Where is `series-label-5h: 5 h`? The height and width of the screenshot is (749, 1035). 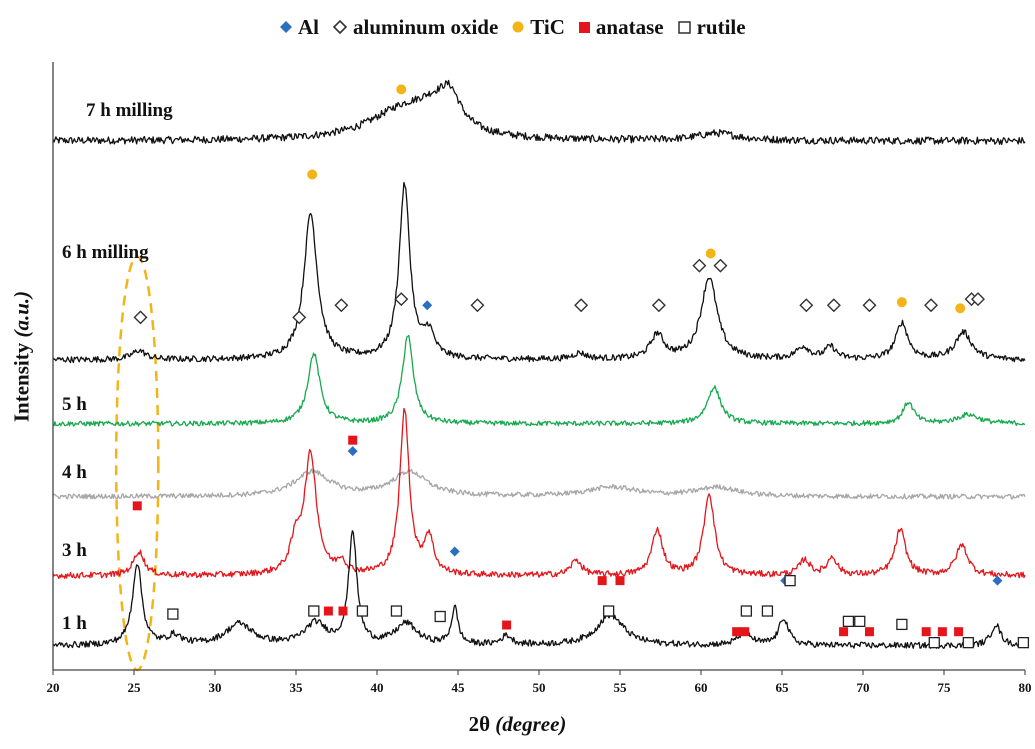 series-label-5h: 5 h is located at coordinates (74, 404).